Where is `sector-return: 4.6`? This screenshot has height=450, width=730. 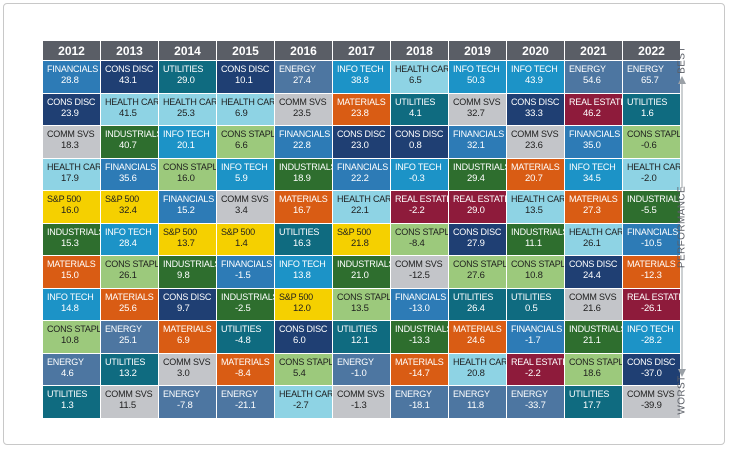
sector-return: 4.6 is located at coordinates (67, 373).